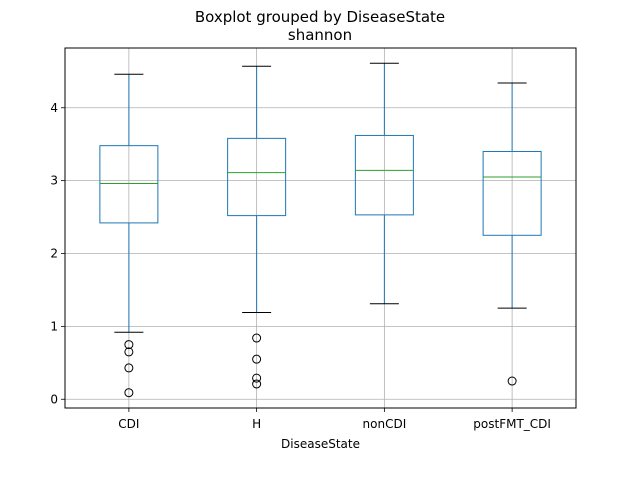 The width and height of the screenshot is (640, 484). Describe the element at coordinates (257, 227) in the screenshot. I see `box-group-h` at that location.